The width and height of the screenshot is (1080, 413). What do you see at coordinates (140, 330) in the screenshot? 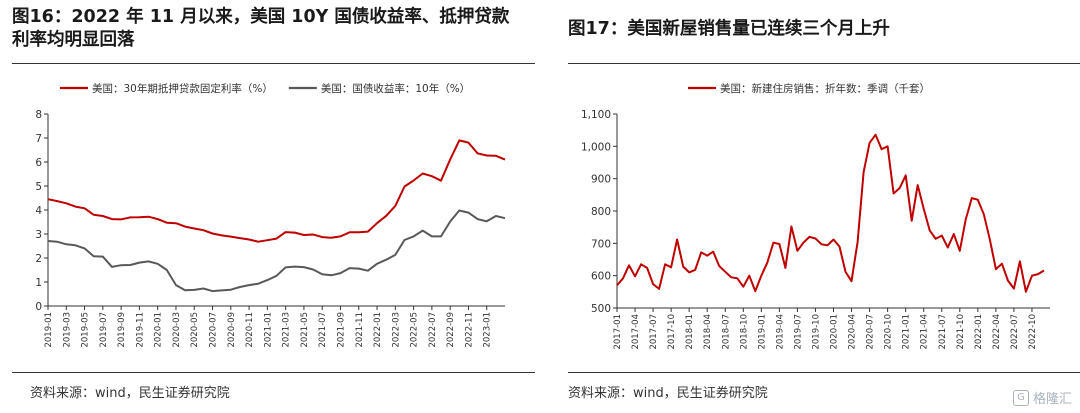
I see `x-tick-label: 2019-11` at bounding box center [140, 330].